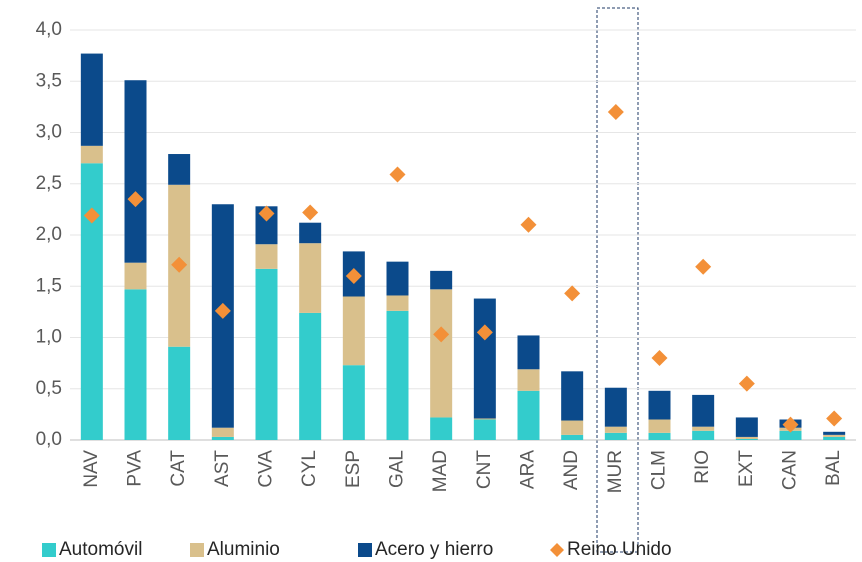  I want to click on x-tick-label: MUR, so click(615, 471).